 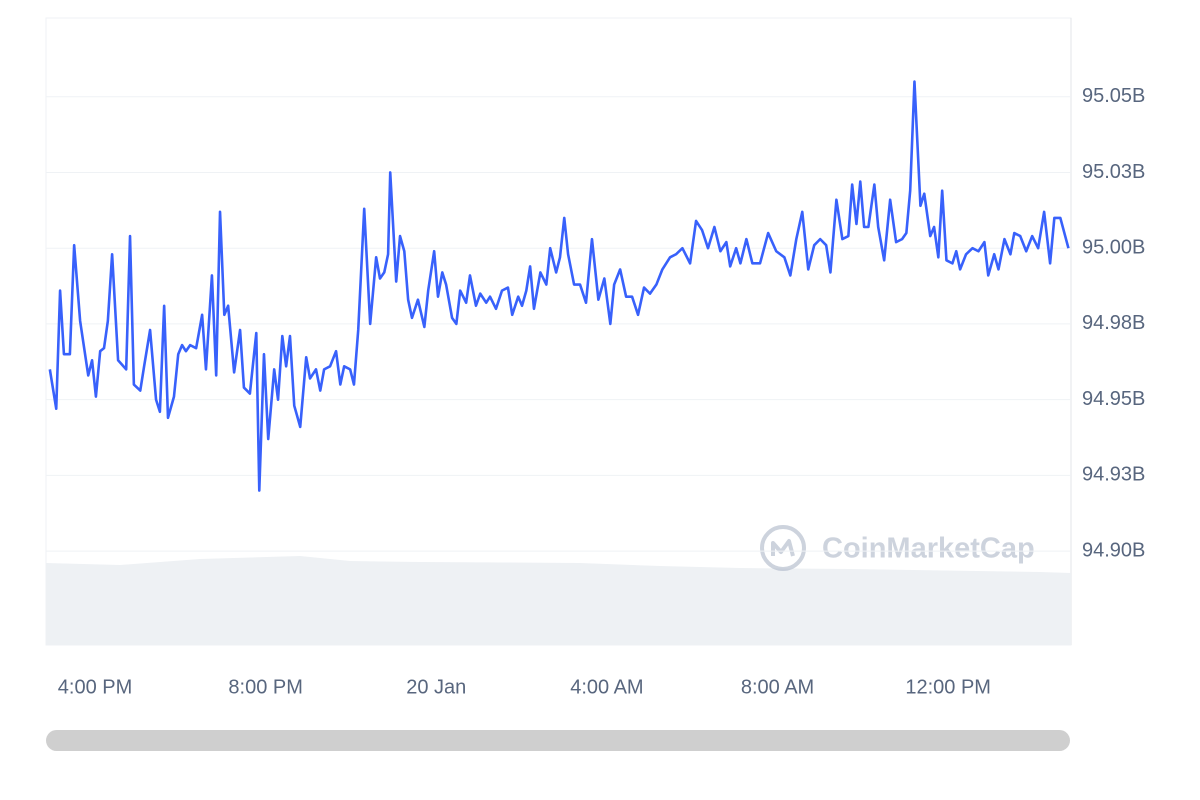 I want to click on y-tick-label: 95.03B, so click(x=1113, y=172).